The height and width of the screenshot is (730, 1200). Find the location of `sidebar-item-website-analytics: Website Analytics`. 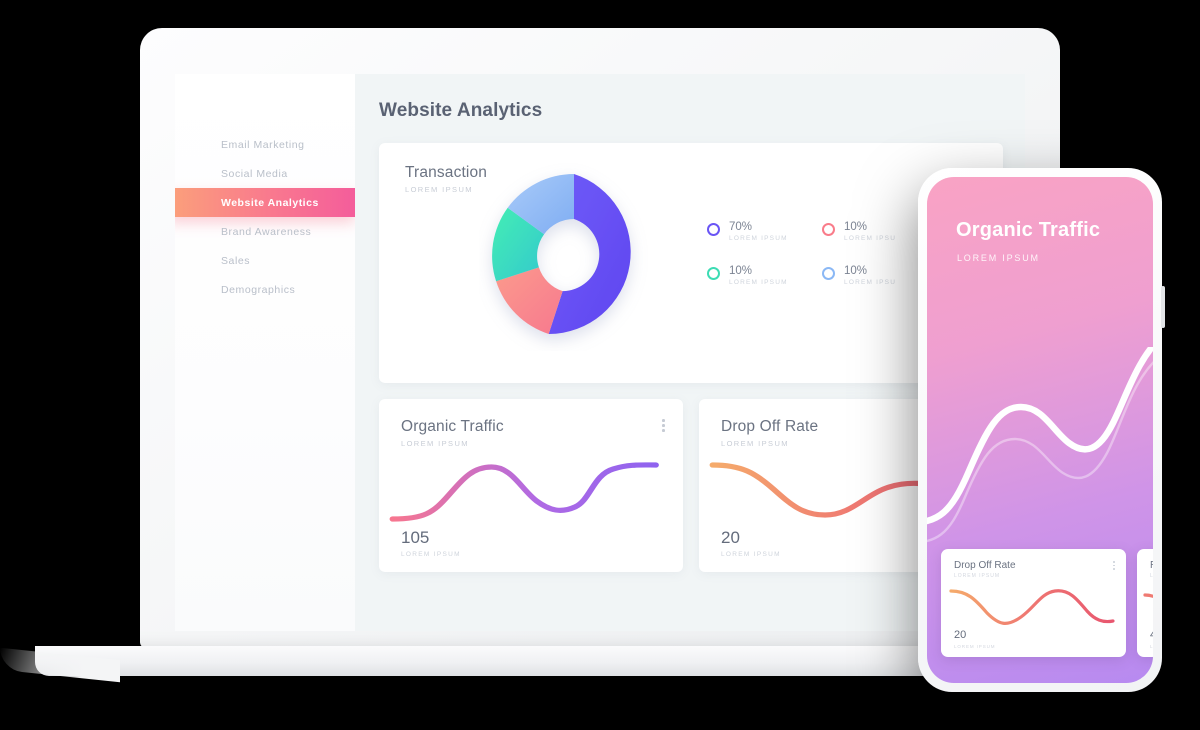

sidebar-item-website-analytics: Website Analytics is located at coordinates (265, 202).